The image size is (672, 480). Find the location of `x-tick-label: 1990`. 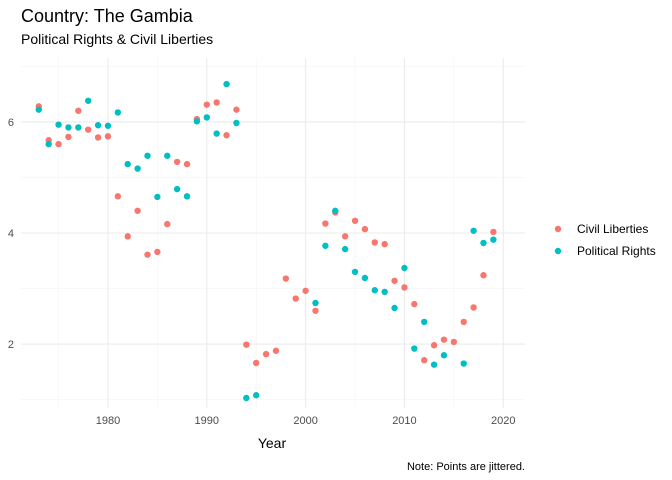

x-tick-label: 1990 is located at coordinates (207, 421).